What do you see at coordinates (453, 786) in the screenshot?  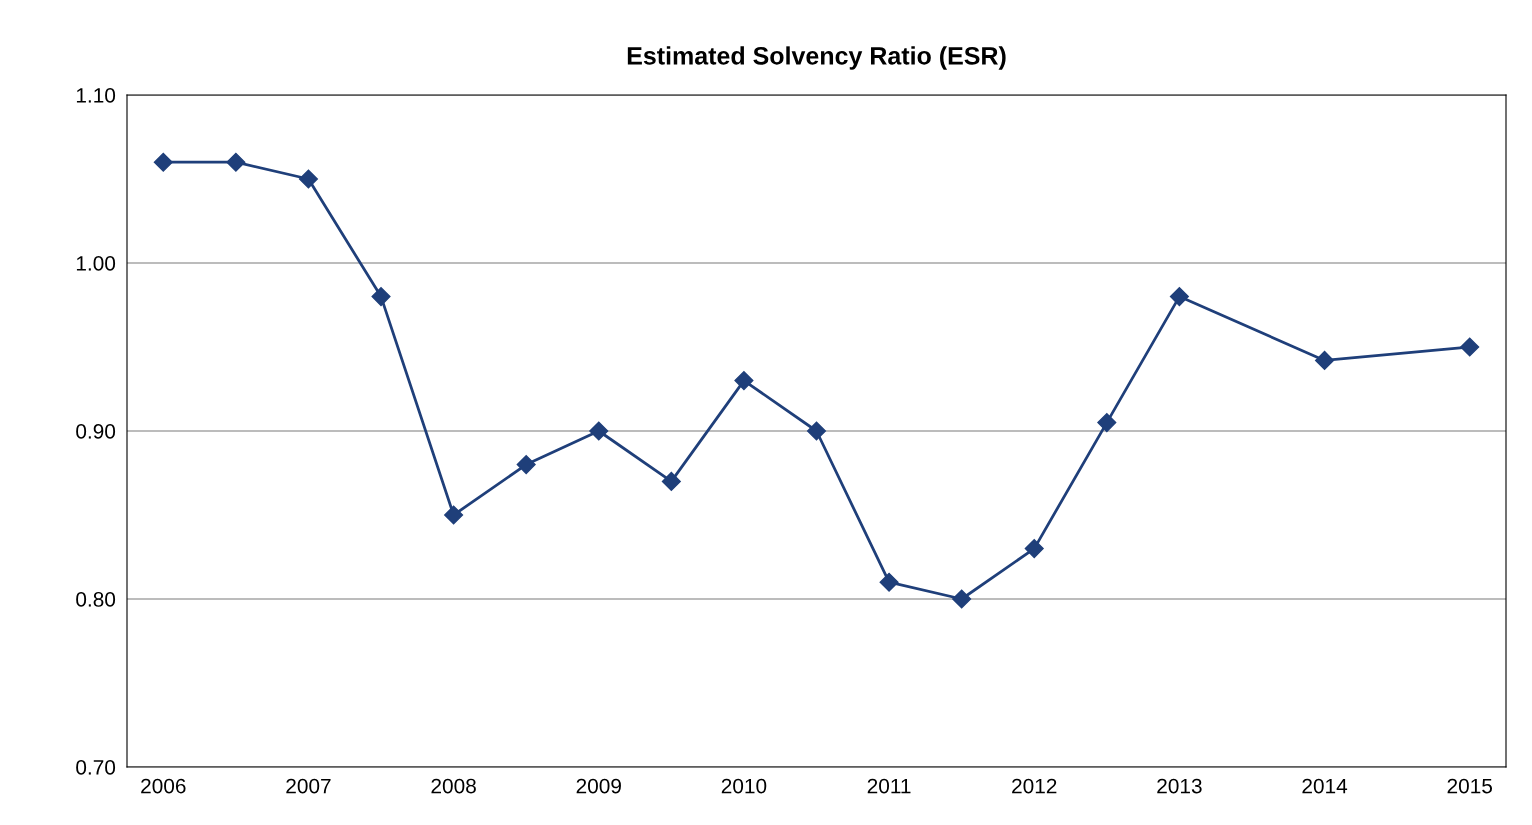 I see `x-tick-label: 2008` at bounding box center [453, 786].